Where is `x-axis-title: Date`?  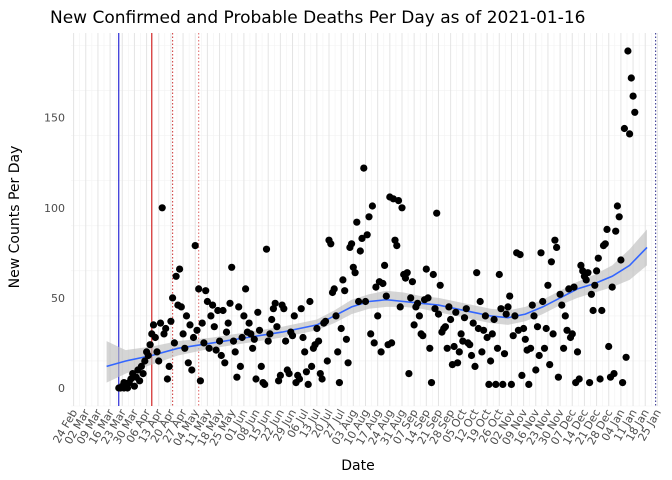 x-axis-title: Date is located at coordinates (357, 466).